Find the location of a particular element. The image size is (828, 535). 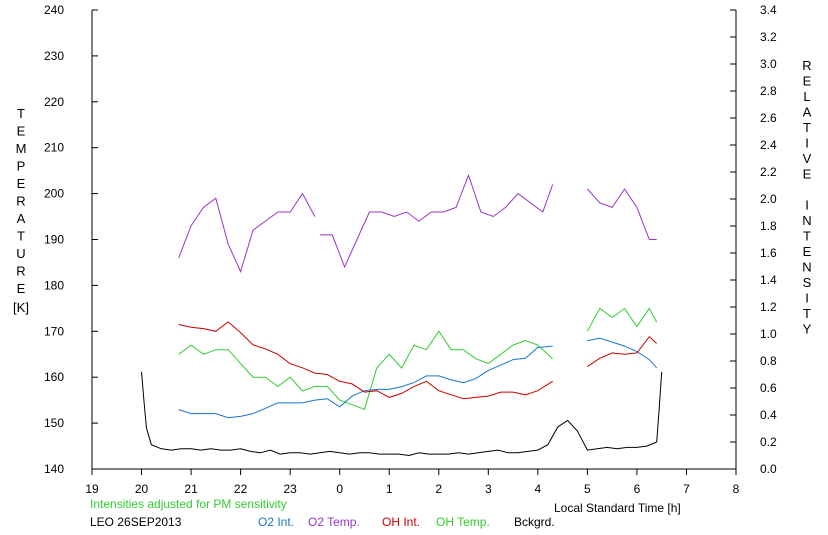

y-right-tick-label: 3.4 is located at coordinates (768, 10).